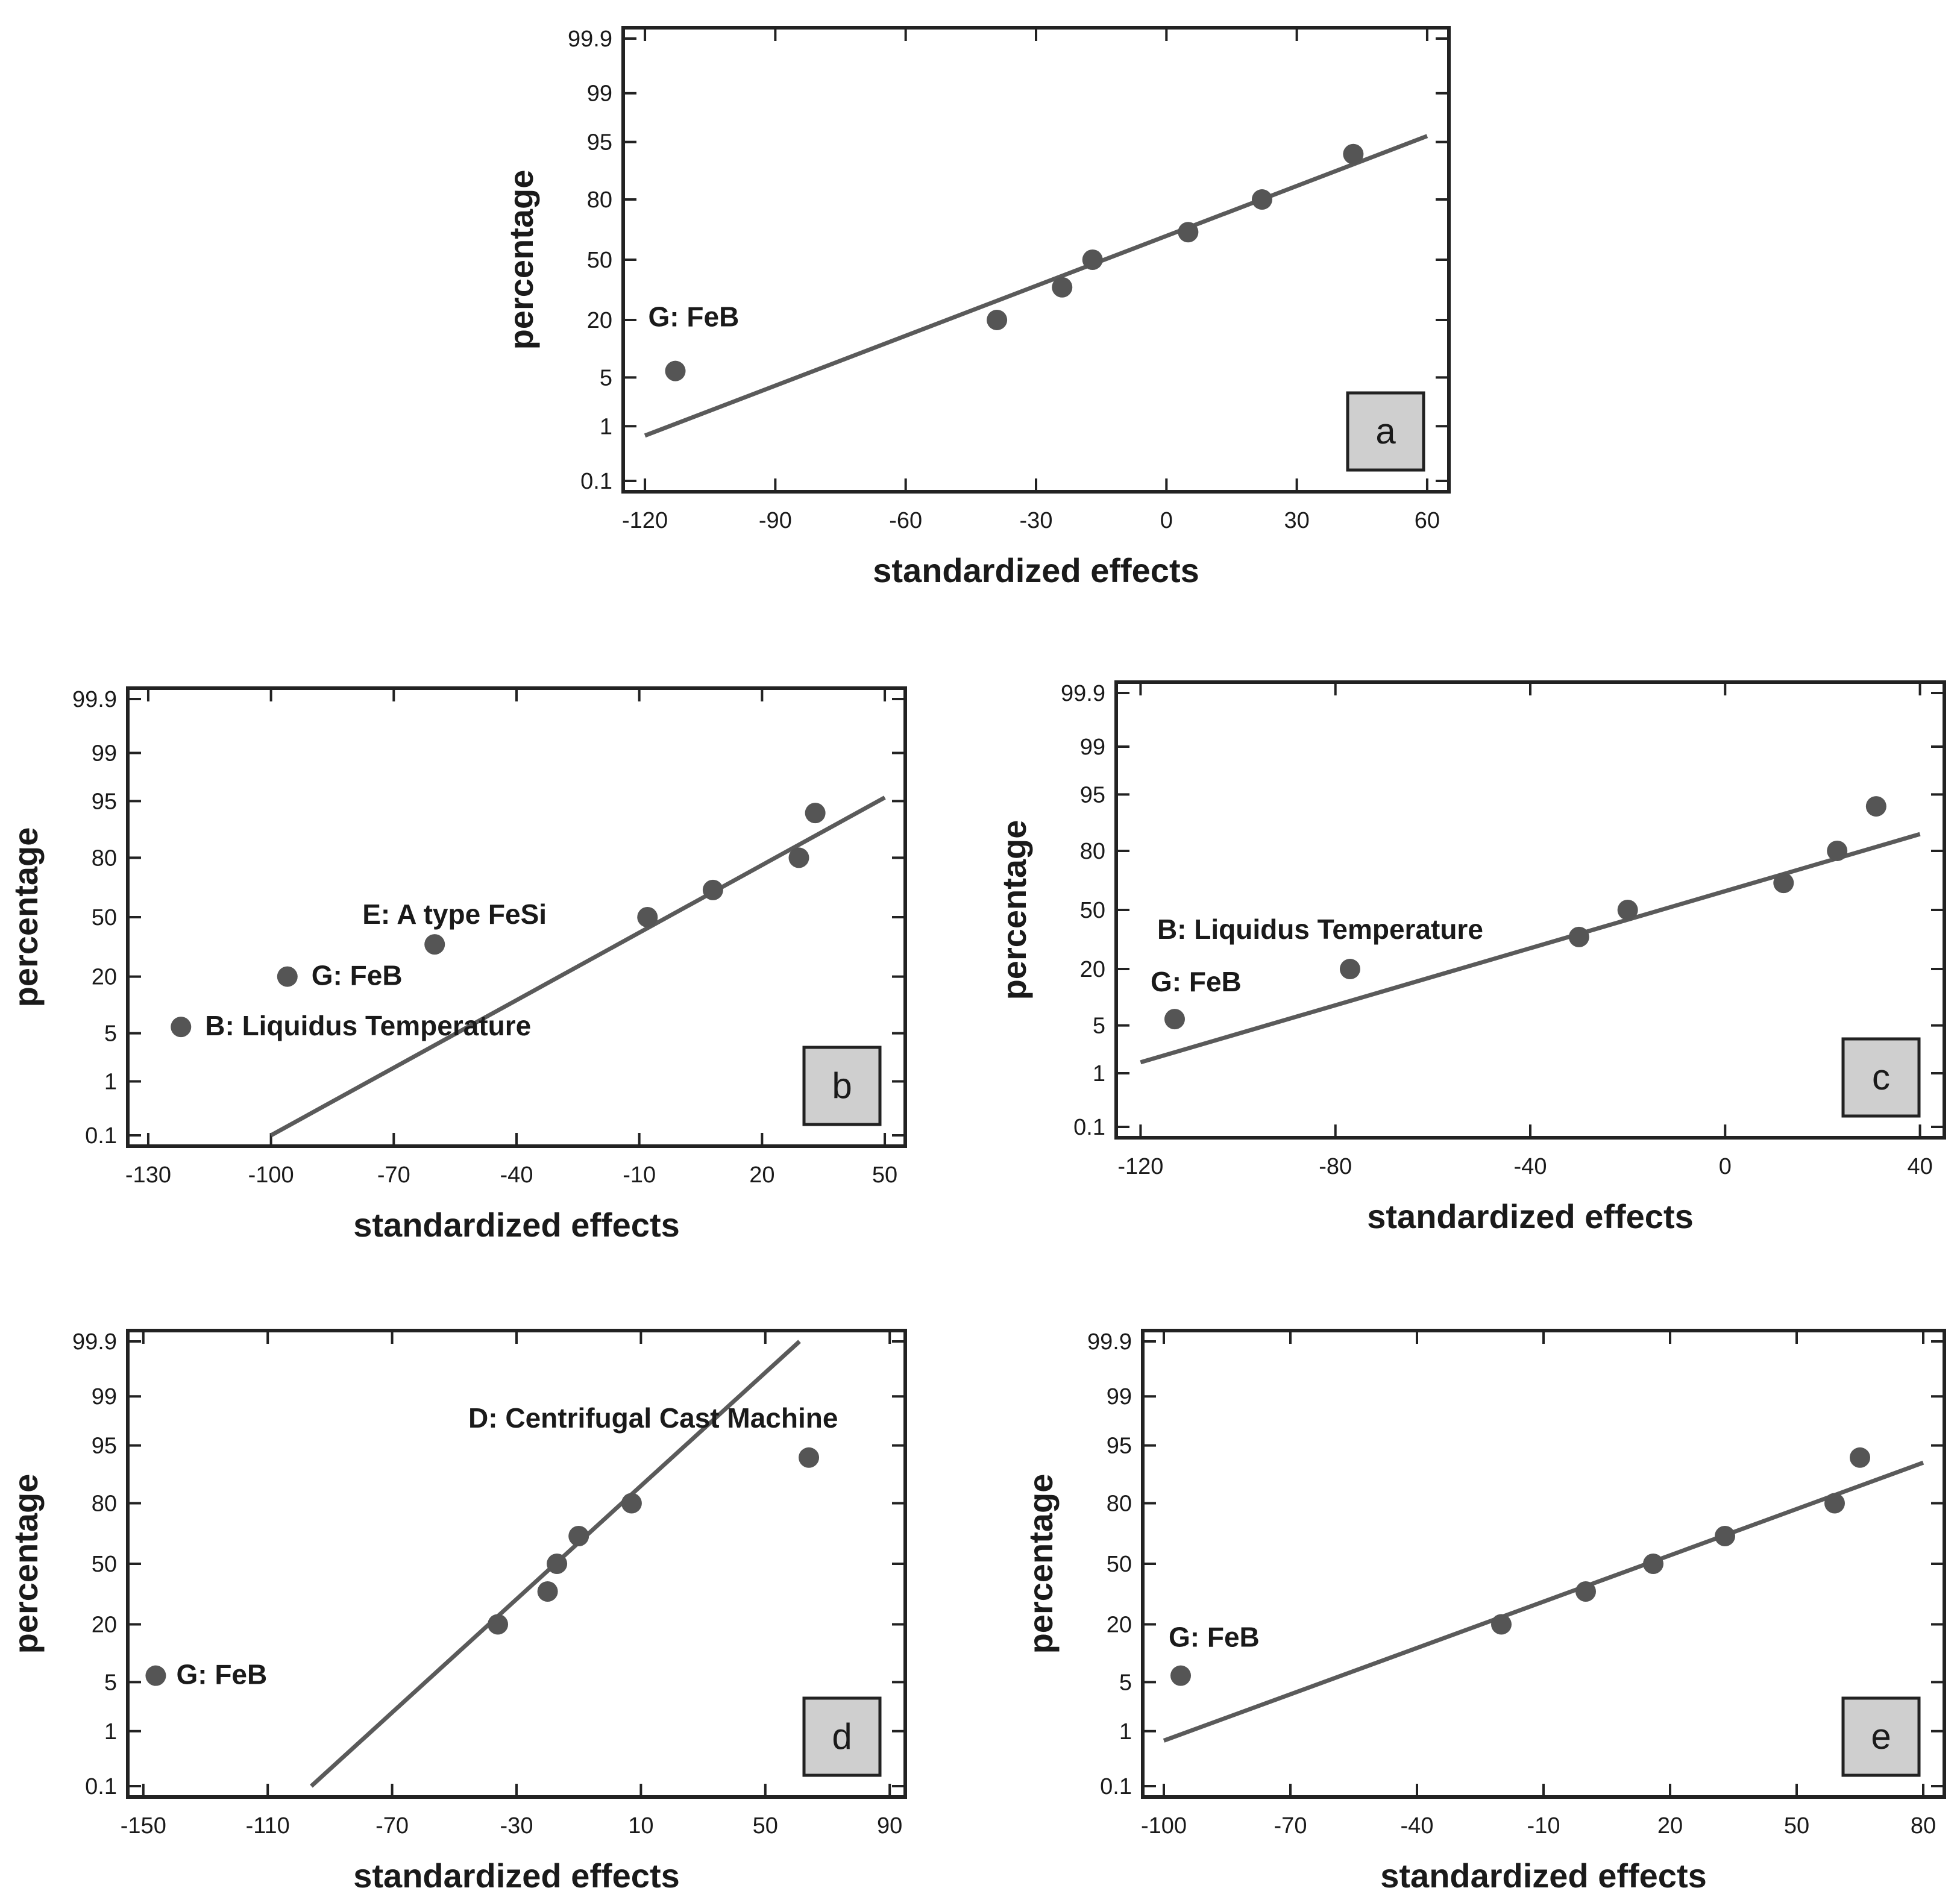 The image size is (1960, 1891). What do you see at coordinates (1670, 1826) in the screenshot?
I see `x-tick-label: 20` at bounding box center [1670, 1826].